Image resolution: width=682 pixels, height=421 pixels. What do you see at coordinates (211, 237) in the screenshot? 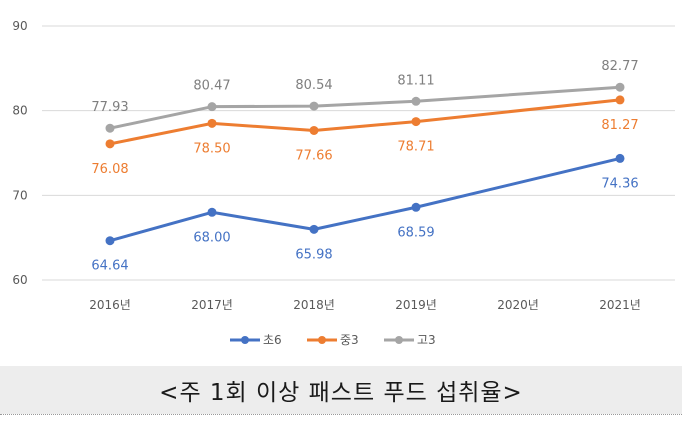
I see `data-label: 68.00` at bounding box center [211, 237].